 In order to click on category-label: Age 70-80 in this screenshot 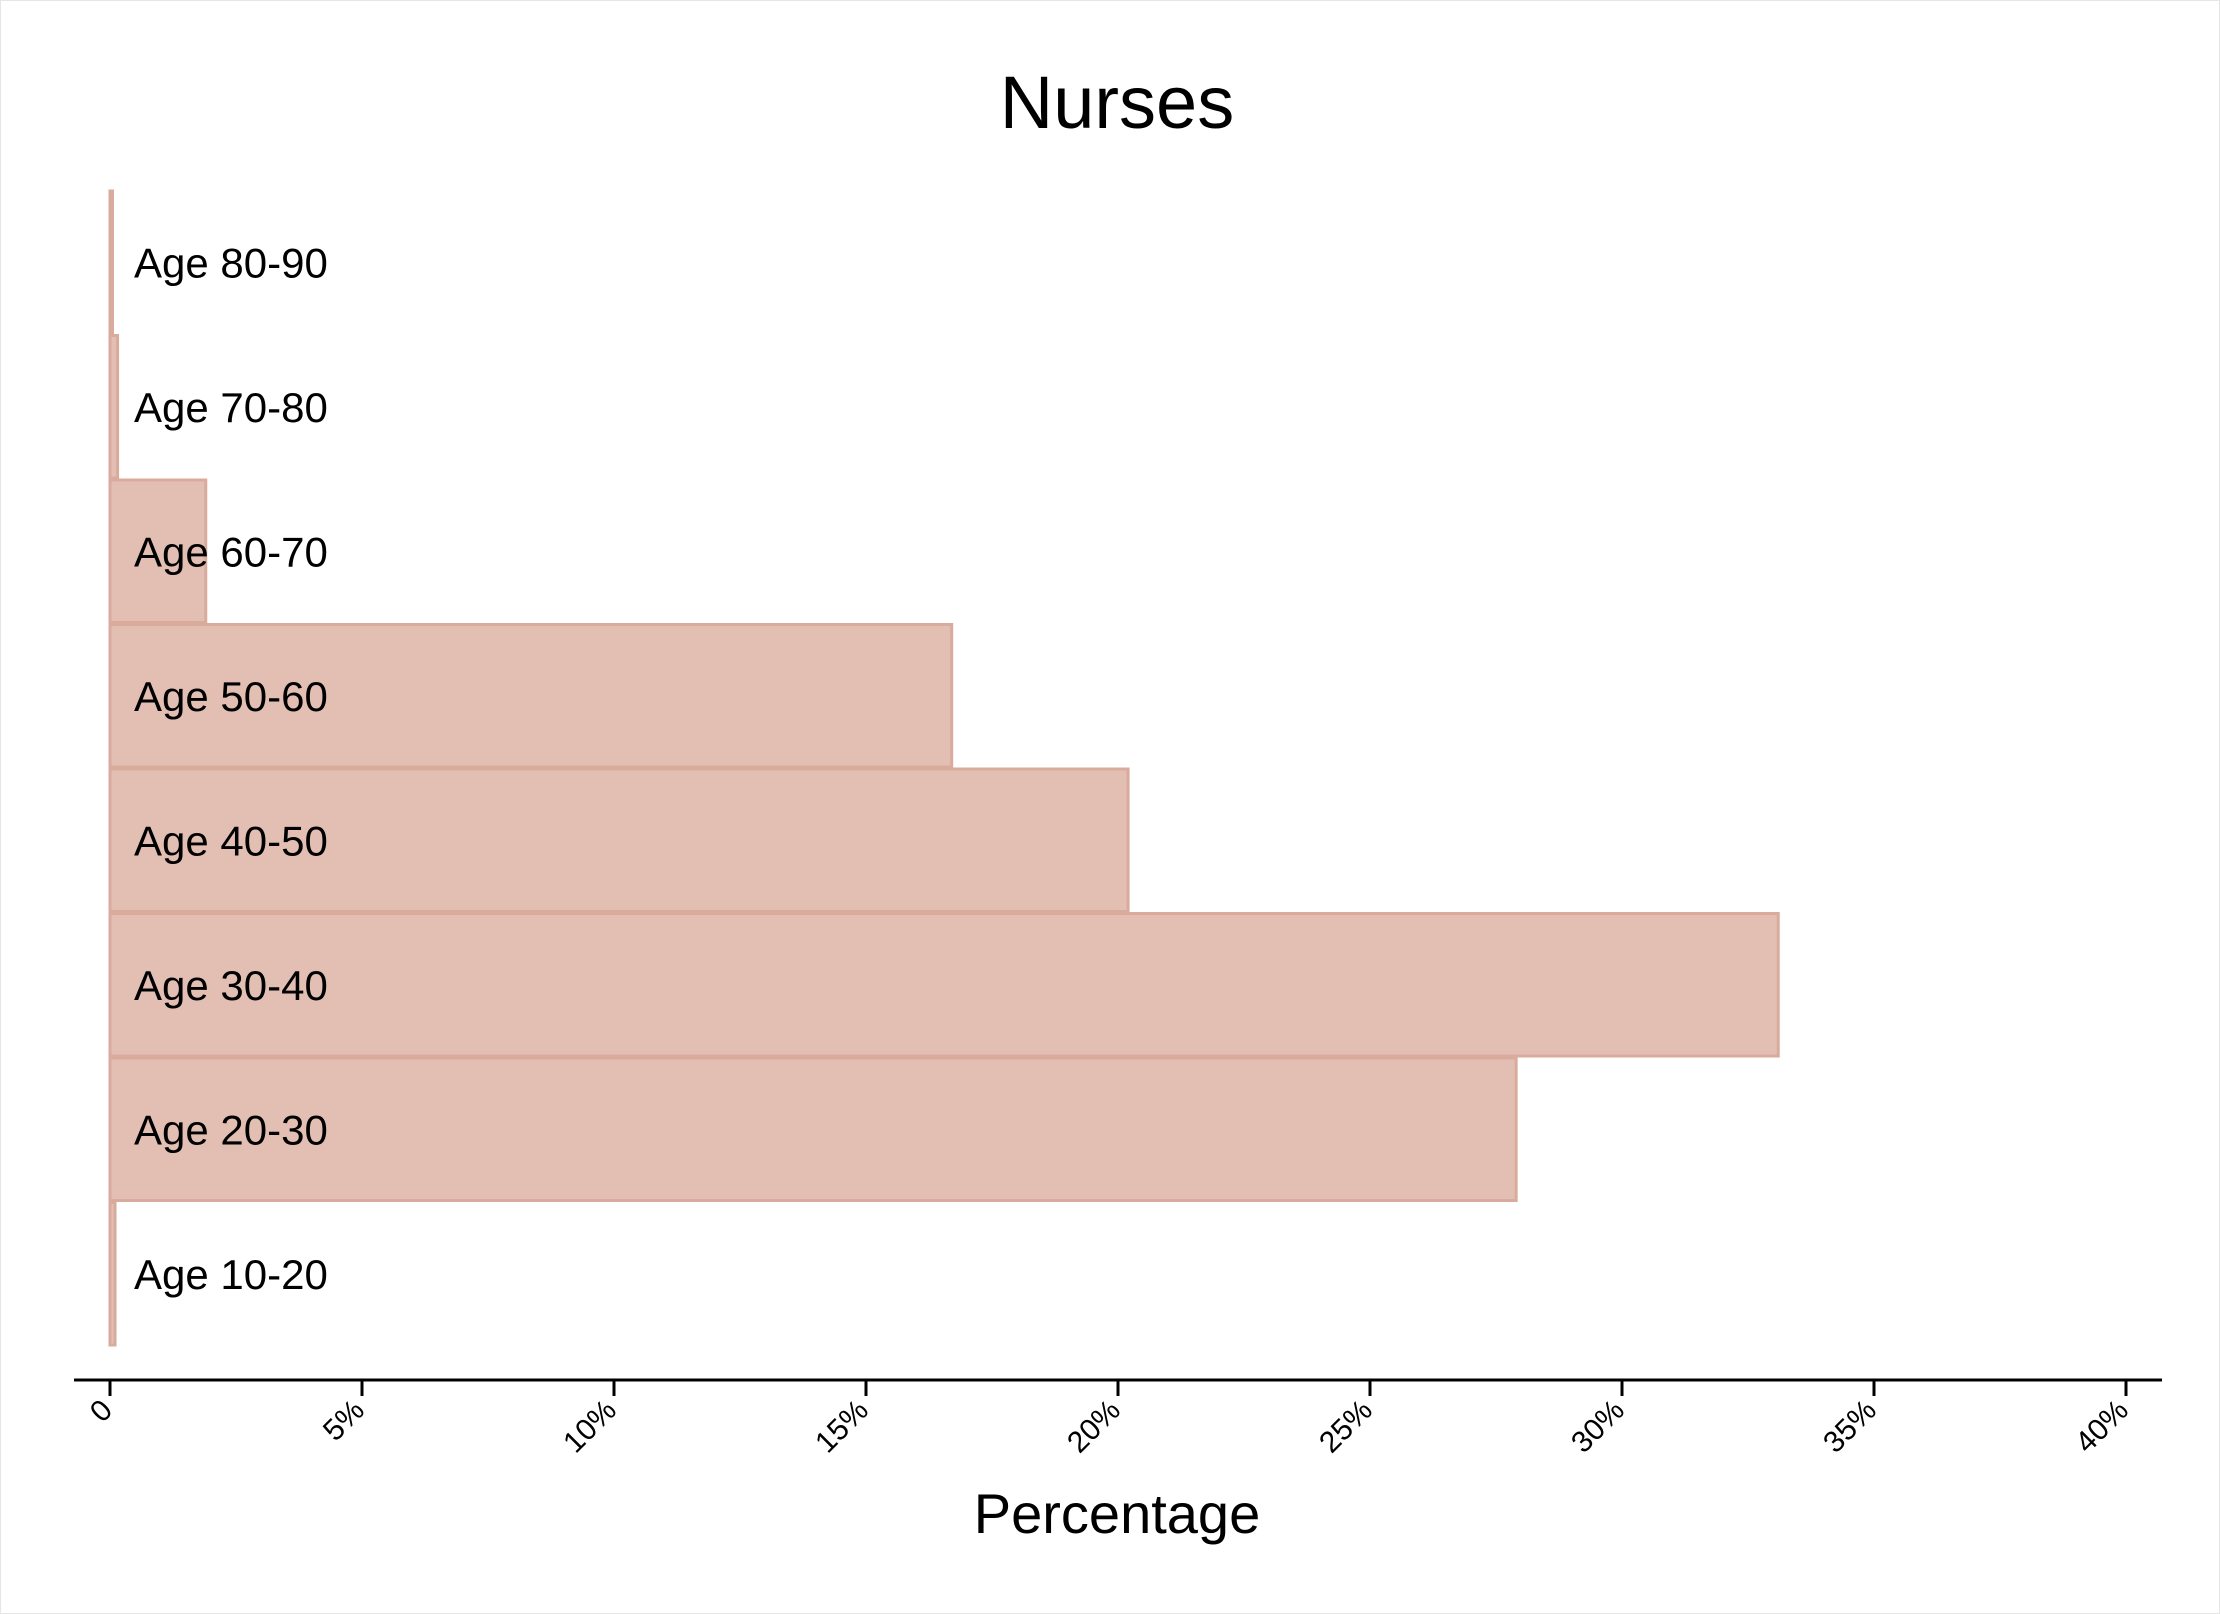, I will do `click(231, 407)`.